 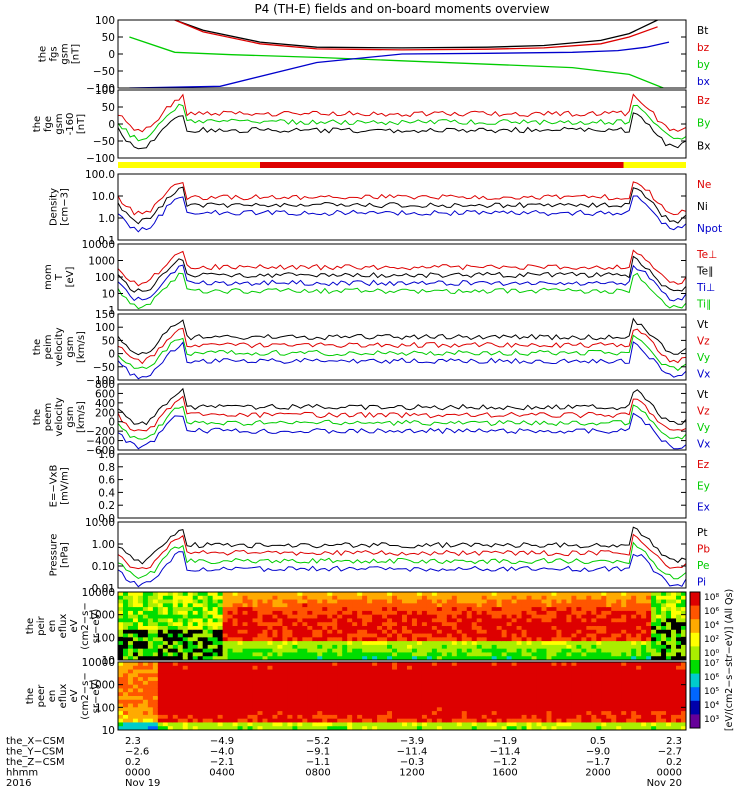 I want to click on y-tick-label: 1, so click(x=111, y=311).